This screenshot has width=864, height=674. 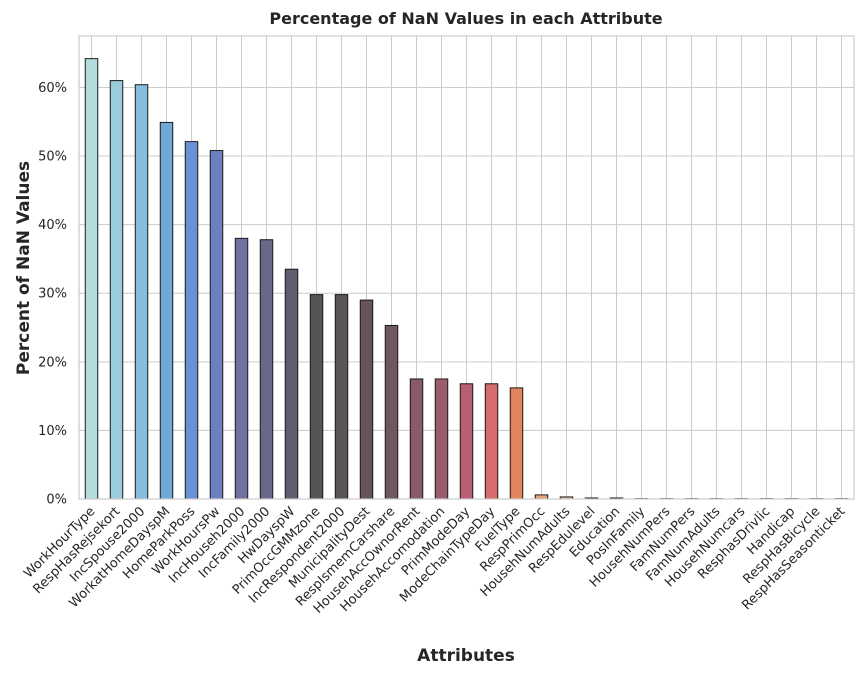 I want to click on y-tick-label: 20%, so click(x=52, y=362).